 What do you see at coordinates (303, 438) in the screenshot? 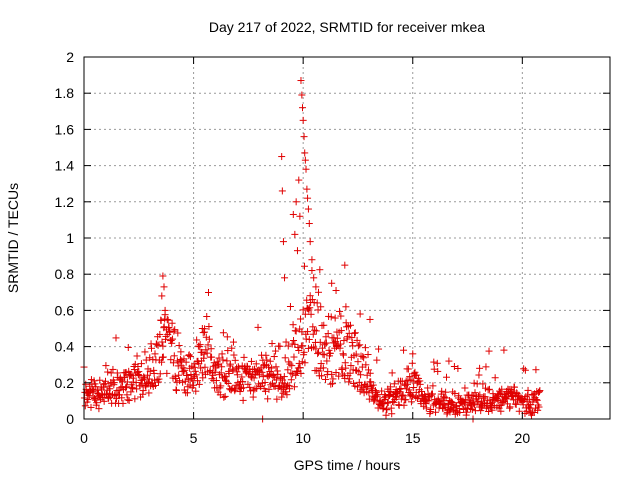
I see `x-tick-label: 10` at bounding box center [303, 438].